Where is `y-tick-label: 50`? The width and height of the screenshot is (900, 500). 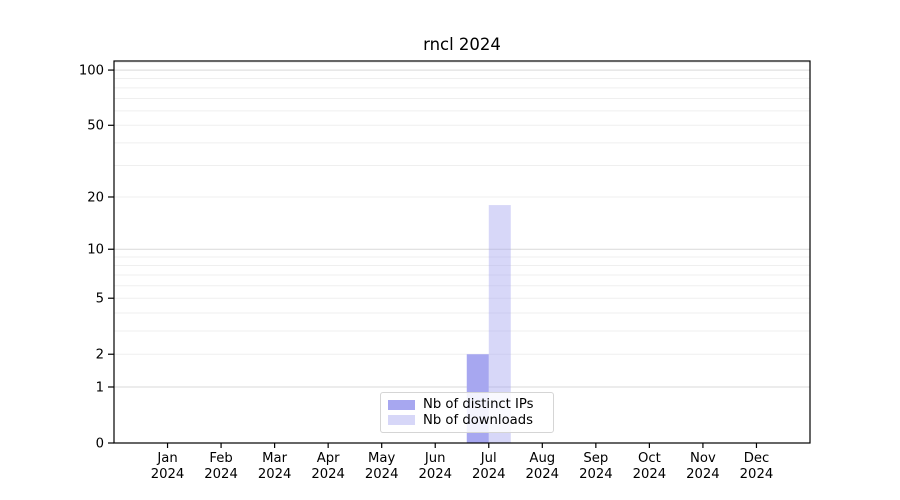 y-tick-label: 50 is located at coordinates (95, 126).